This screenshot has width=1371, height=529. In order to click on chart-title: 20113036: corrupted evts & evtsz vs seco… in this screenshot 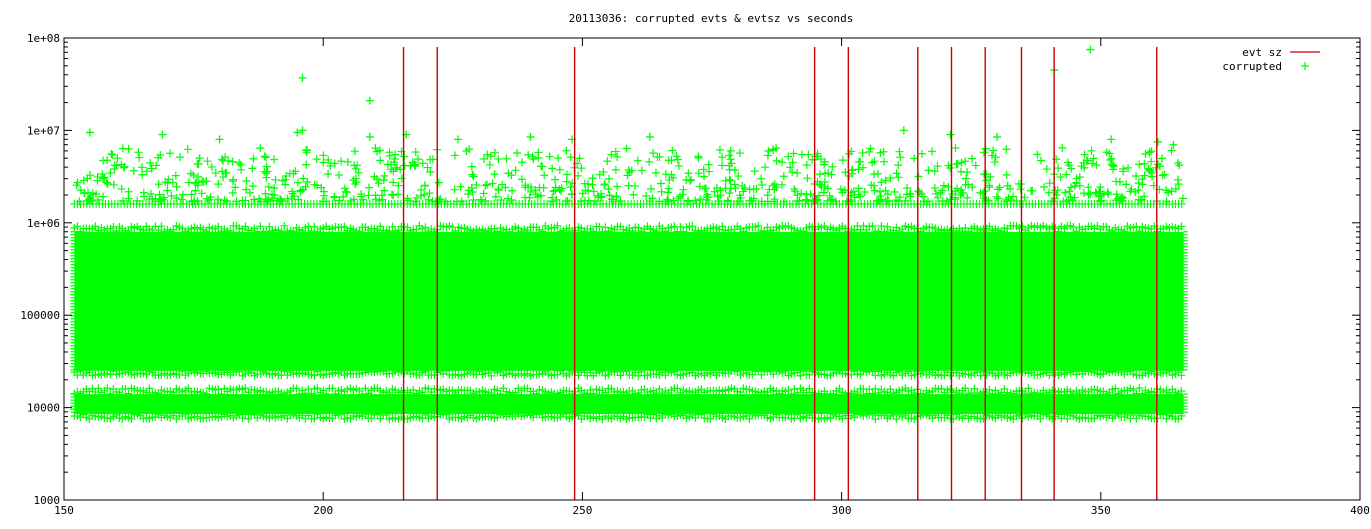, I will do `click(711, 18)`.